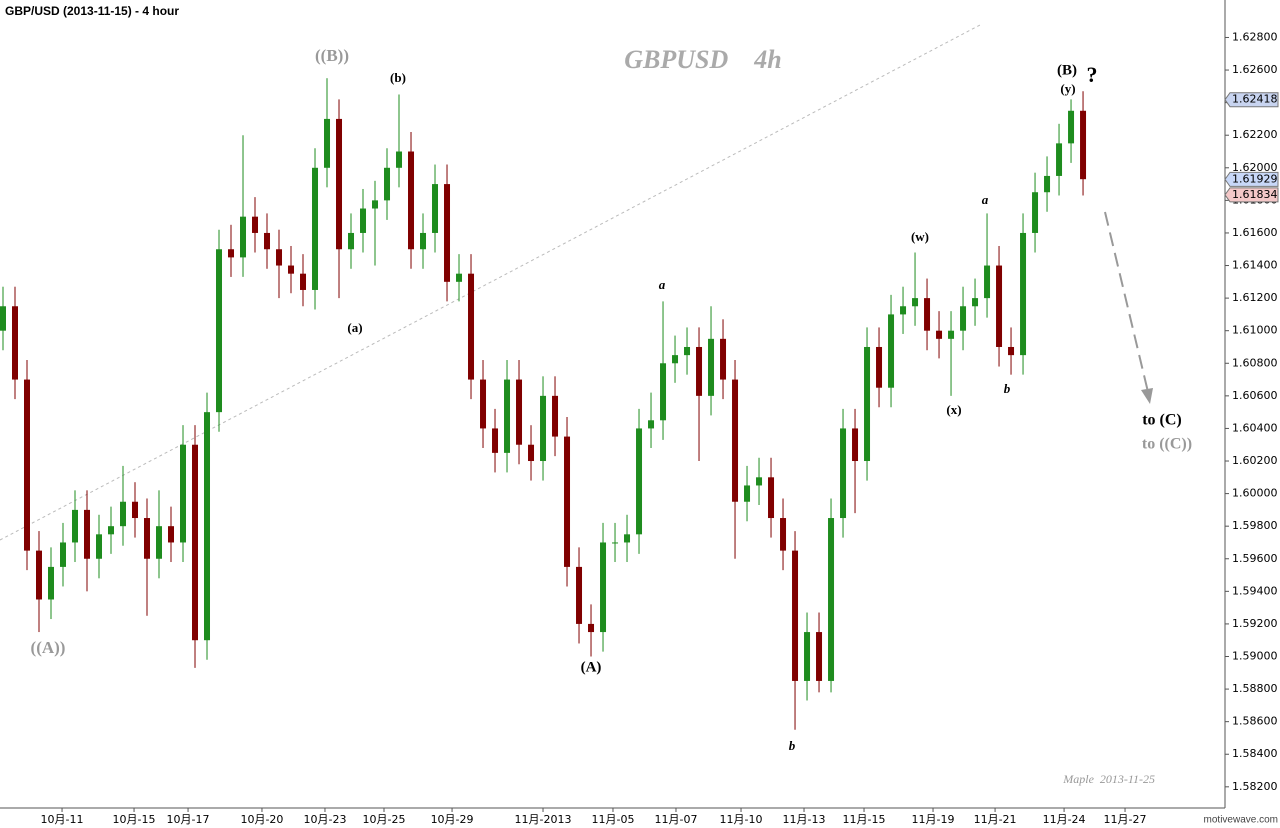 The image size is (1280, 828). Describe the element at coordinates (384, 819) in the screenshot. I see `x-tick-label: 10月-25` at that location.